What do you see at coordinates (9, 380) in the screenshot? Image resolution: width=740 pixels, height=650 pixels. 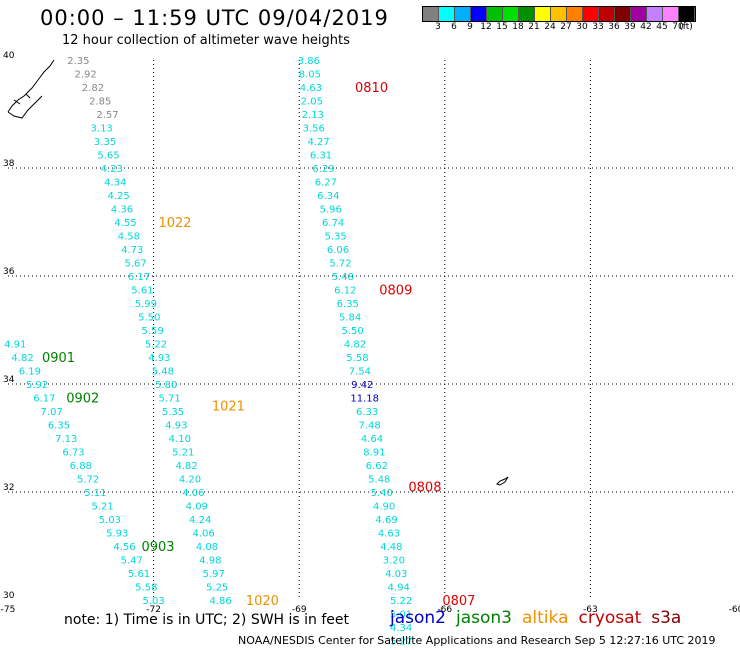 I see `lat-tick-label: 34` at bounding box center [9, 380].